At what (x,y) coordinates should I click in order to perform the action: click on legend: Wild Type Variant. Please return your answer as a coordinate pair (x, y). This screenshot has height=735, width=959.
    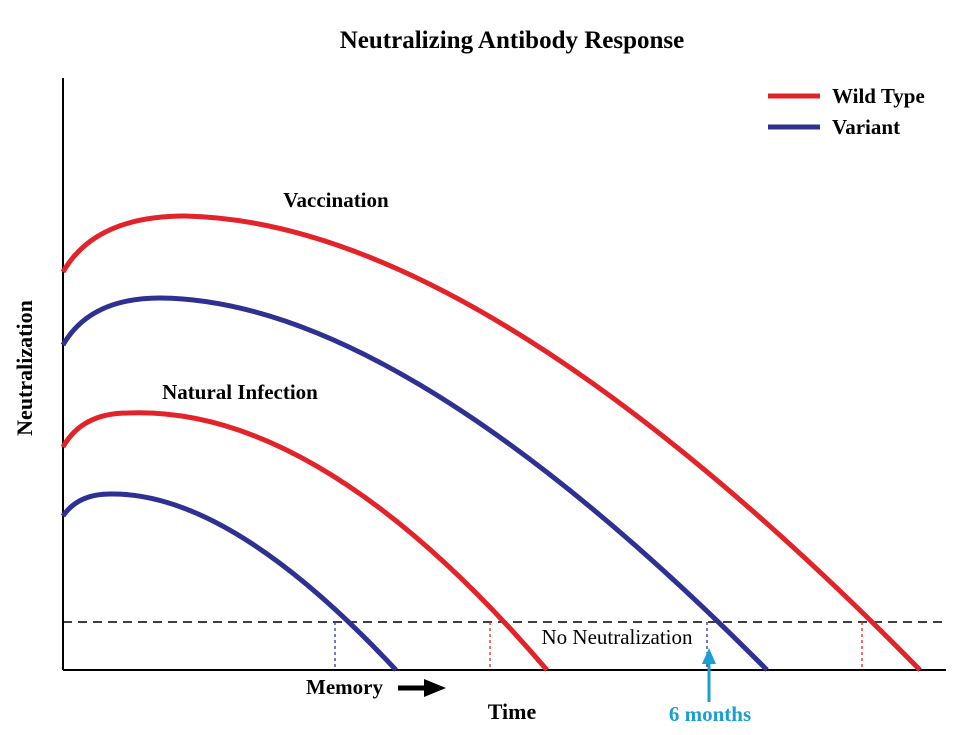
    Looking at the image, I should click on (846, 111).